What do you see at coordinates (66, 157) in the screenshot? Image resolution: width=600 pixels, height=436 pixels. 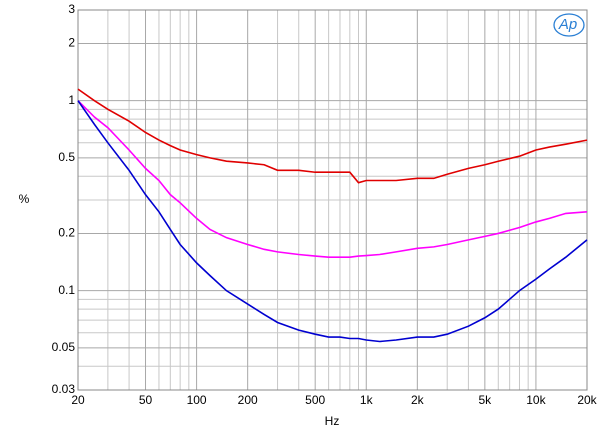 I see `y-tick-label: 0.5` at bounding box center [66, 157].